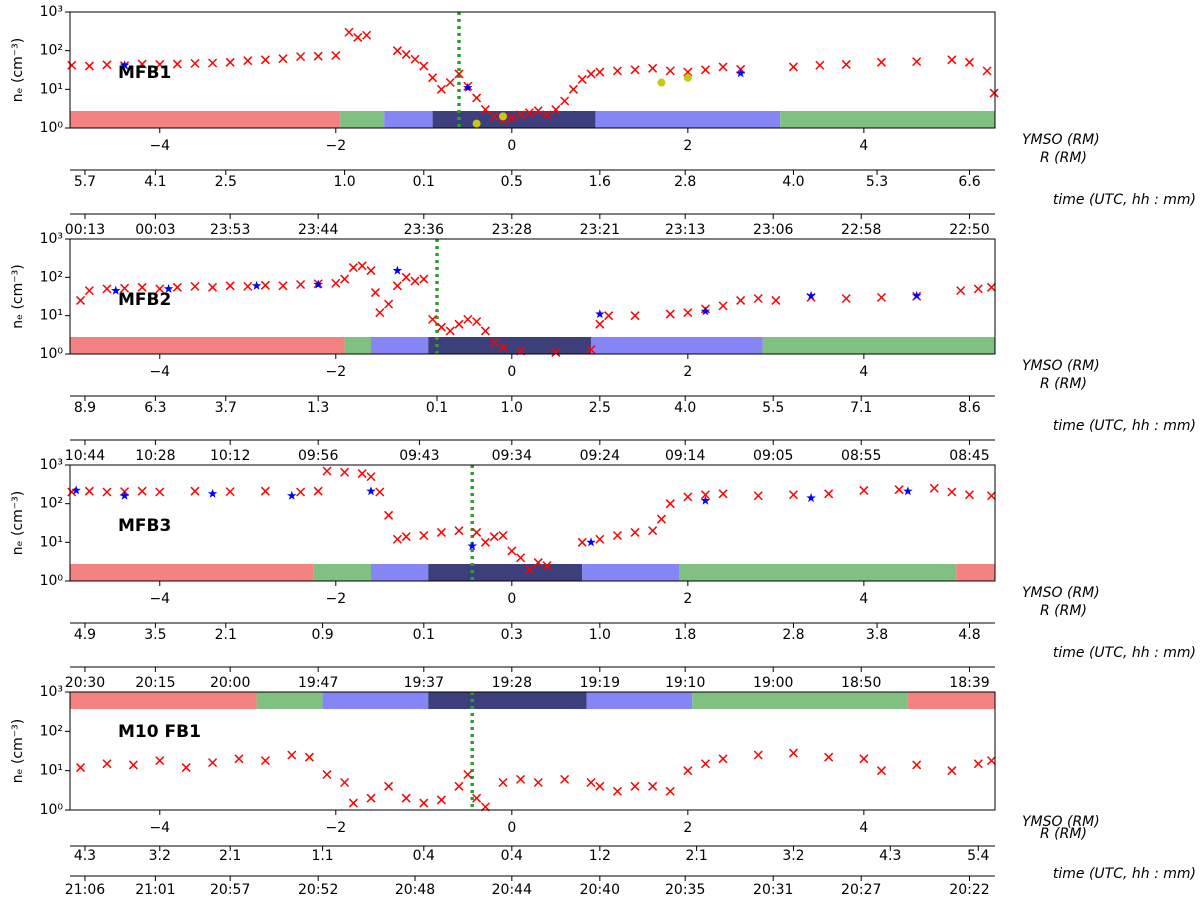 This screenshot has width=1200, height=911. What do you see at coordinates (773, 456) in the screenshot?
I see `time-tick-label: 09:05` at bounding box center [773, 456].